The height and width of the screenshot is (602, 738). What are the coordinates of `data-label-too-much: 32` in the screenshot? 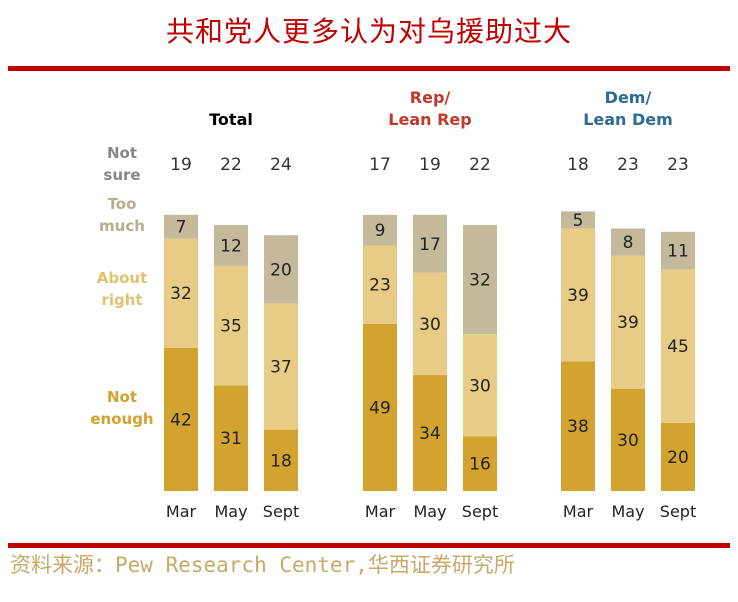 It's located at (480, 281).